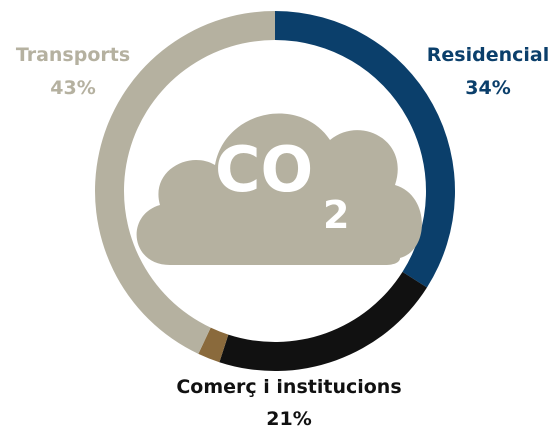  Describe the element at coordinates (323, 321) in the screenshot. I see `slice-comer-i-institucions` at that location.